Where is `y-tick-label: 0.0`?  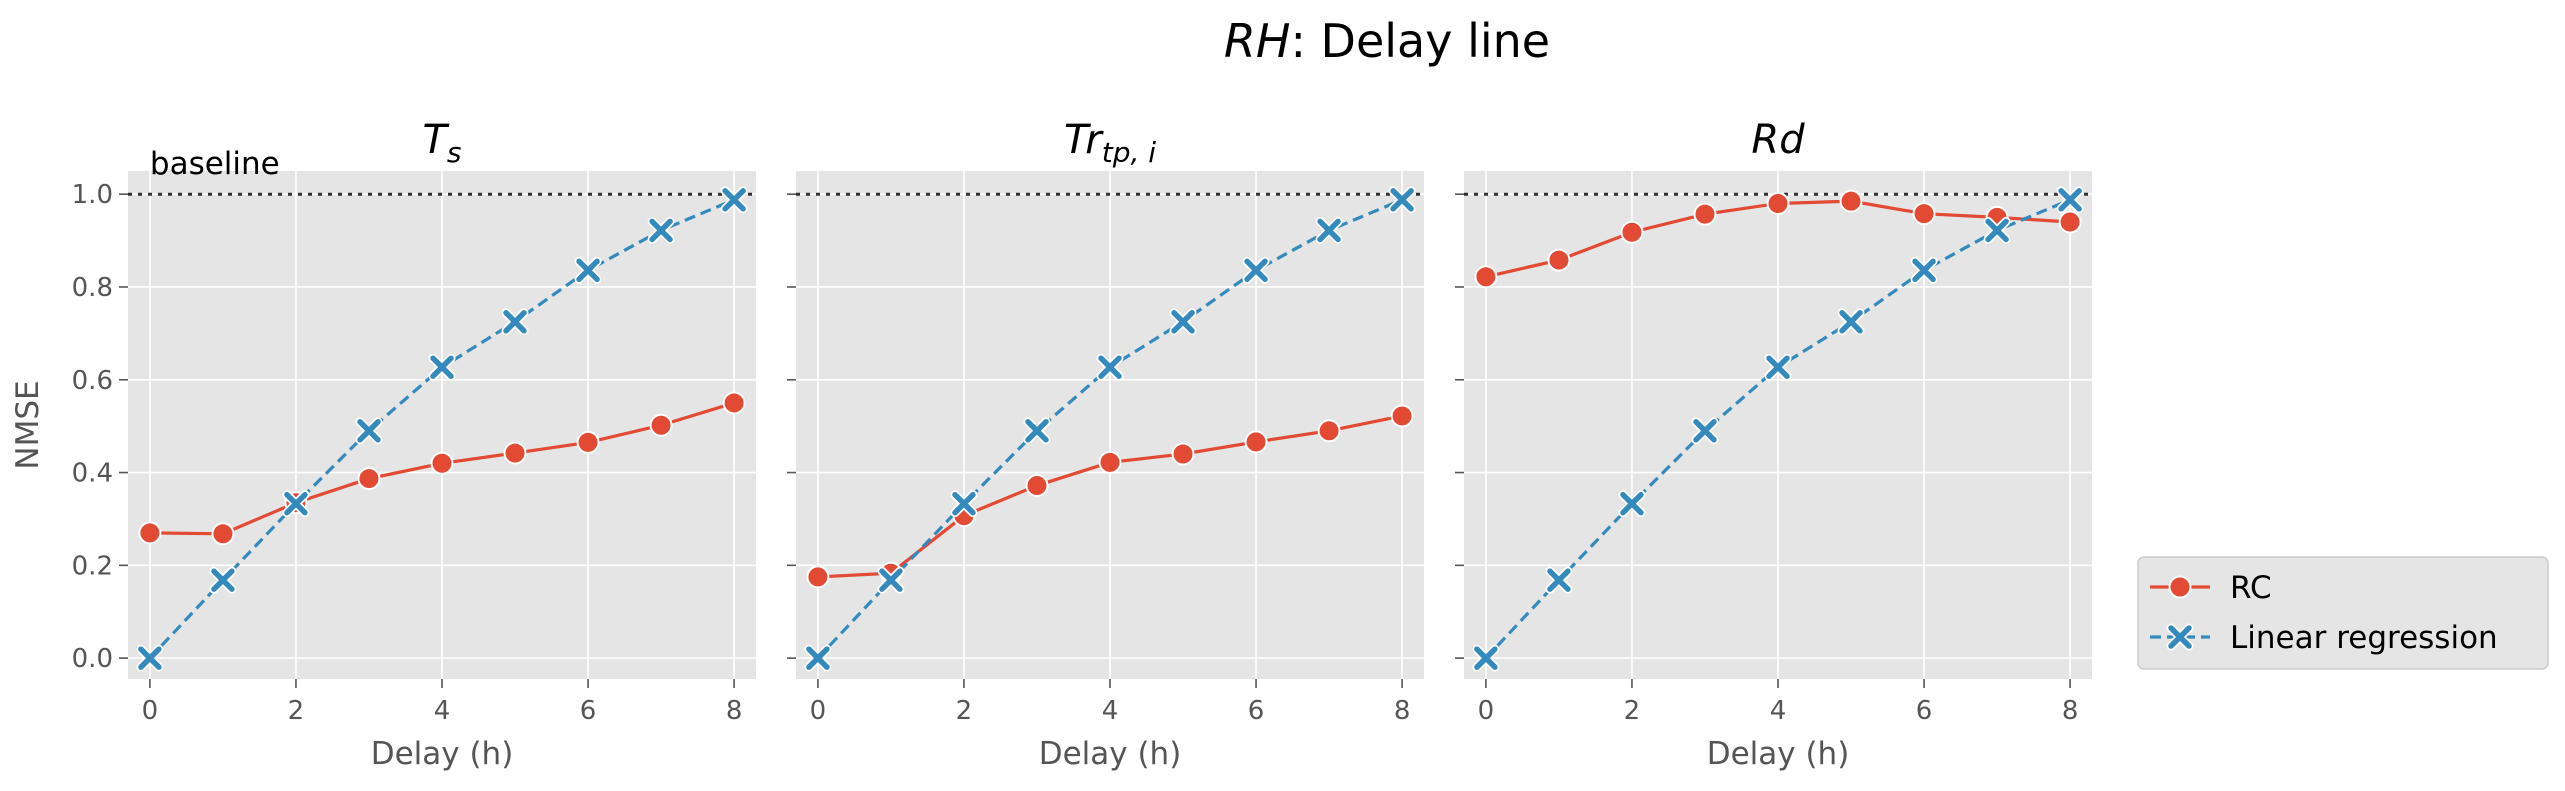
y-tick-label: 0.0 is located at coordinates (92, 659).